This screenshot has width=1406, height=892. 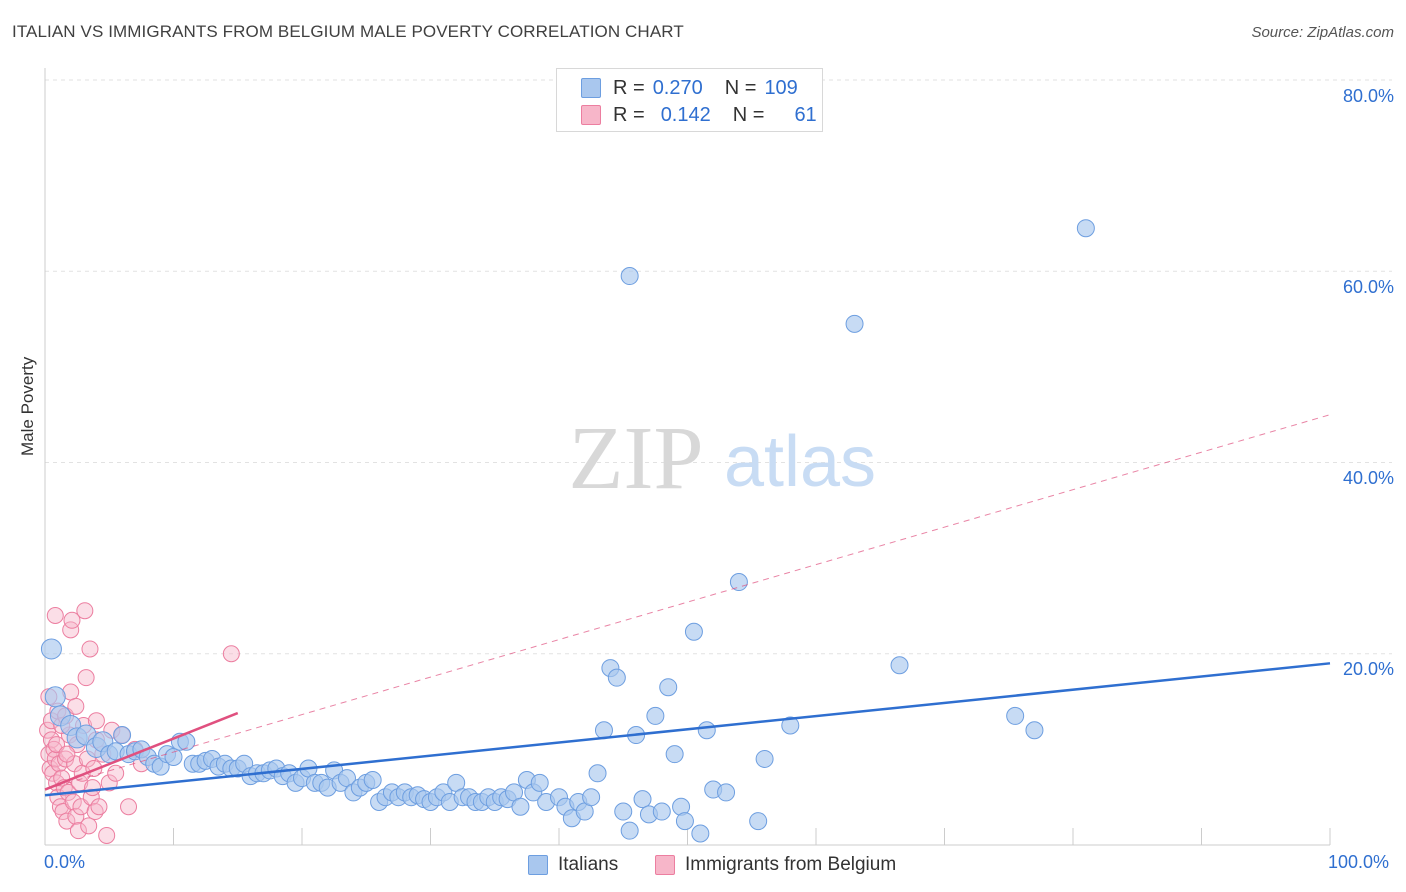 What do you see at coordinates (1359, 862) in the screenshot?
I see `x-tick-max: 100.0%` at bounding box center [1359, 862].